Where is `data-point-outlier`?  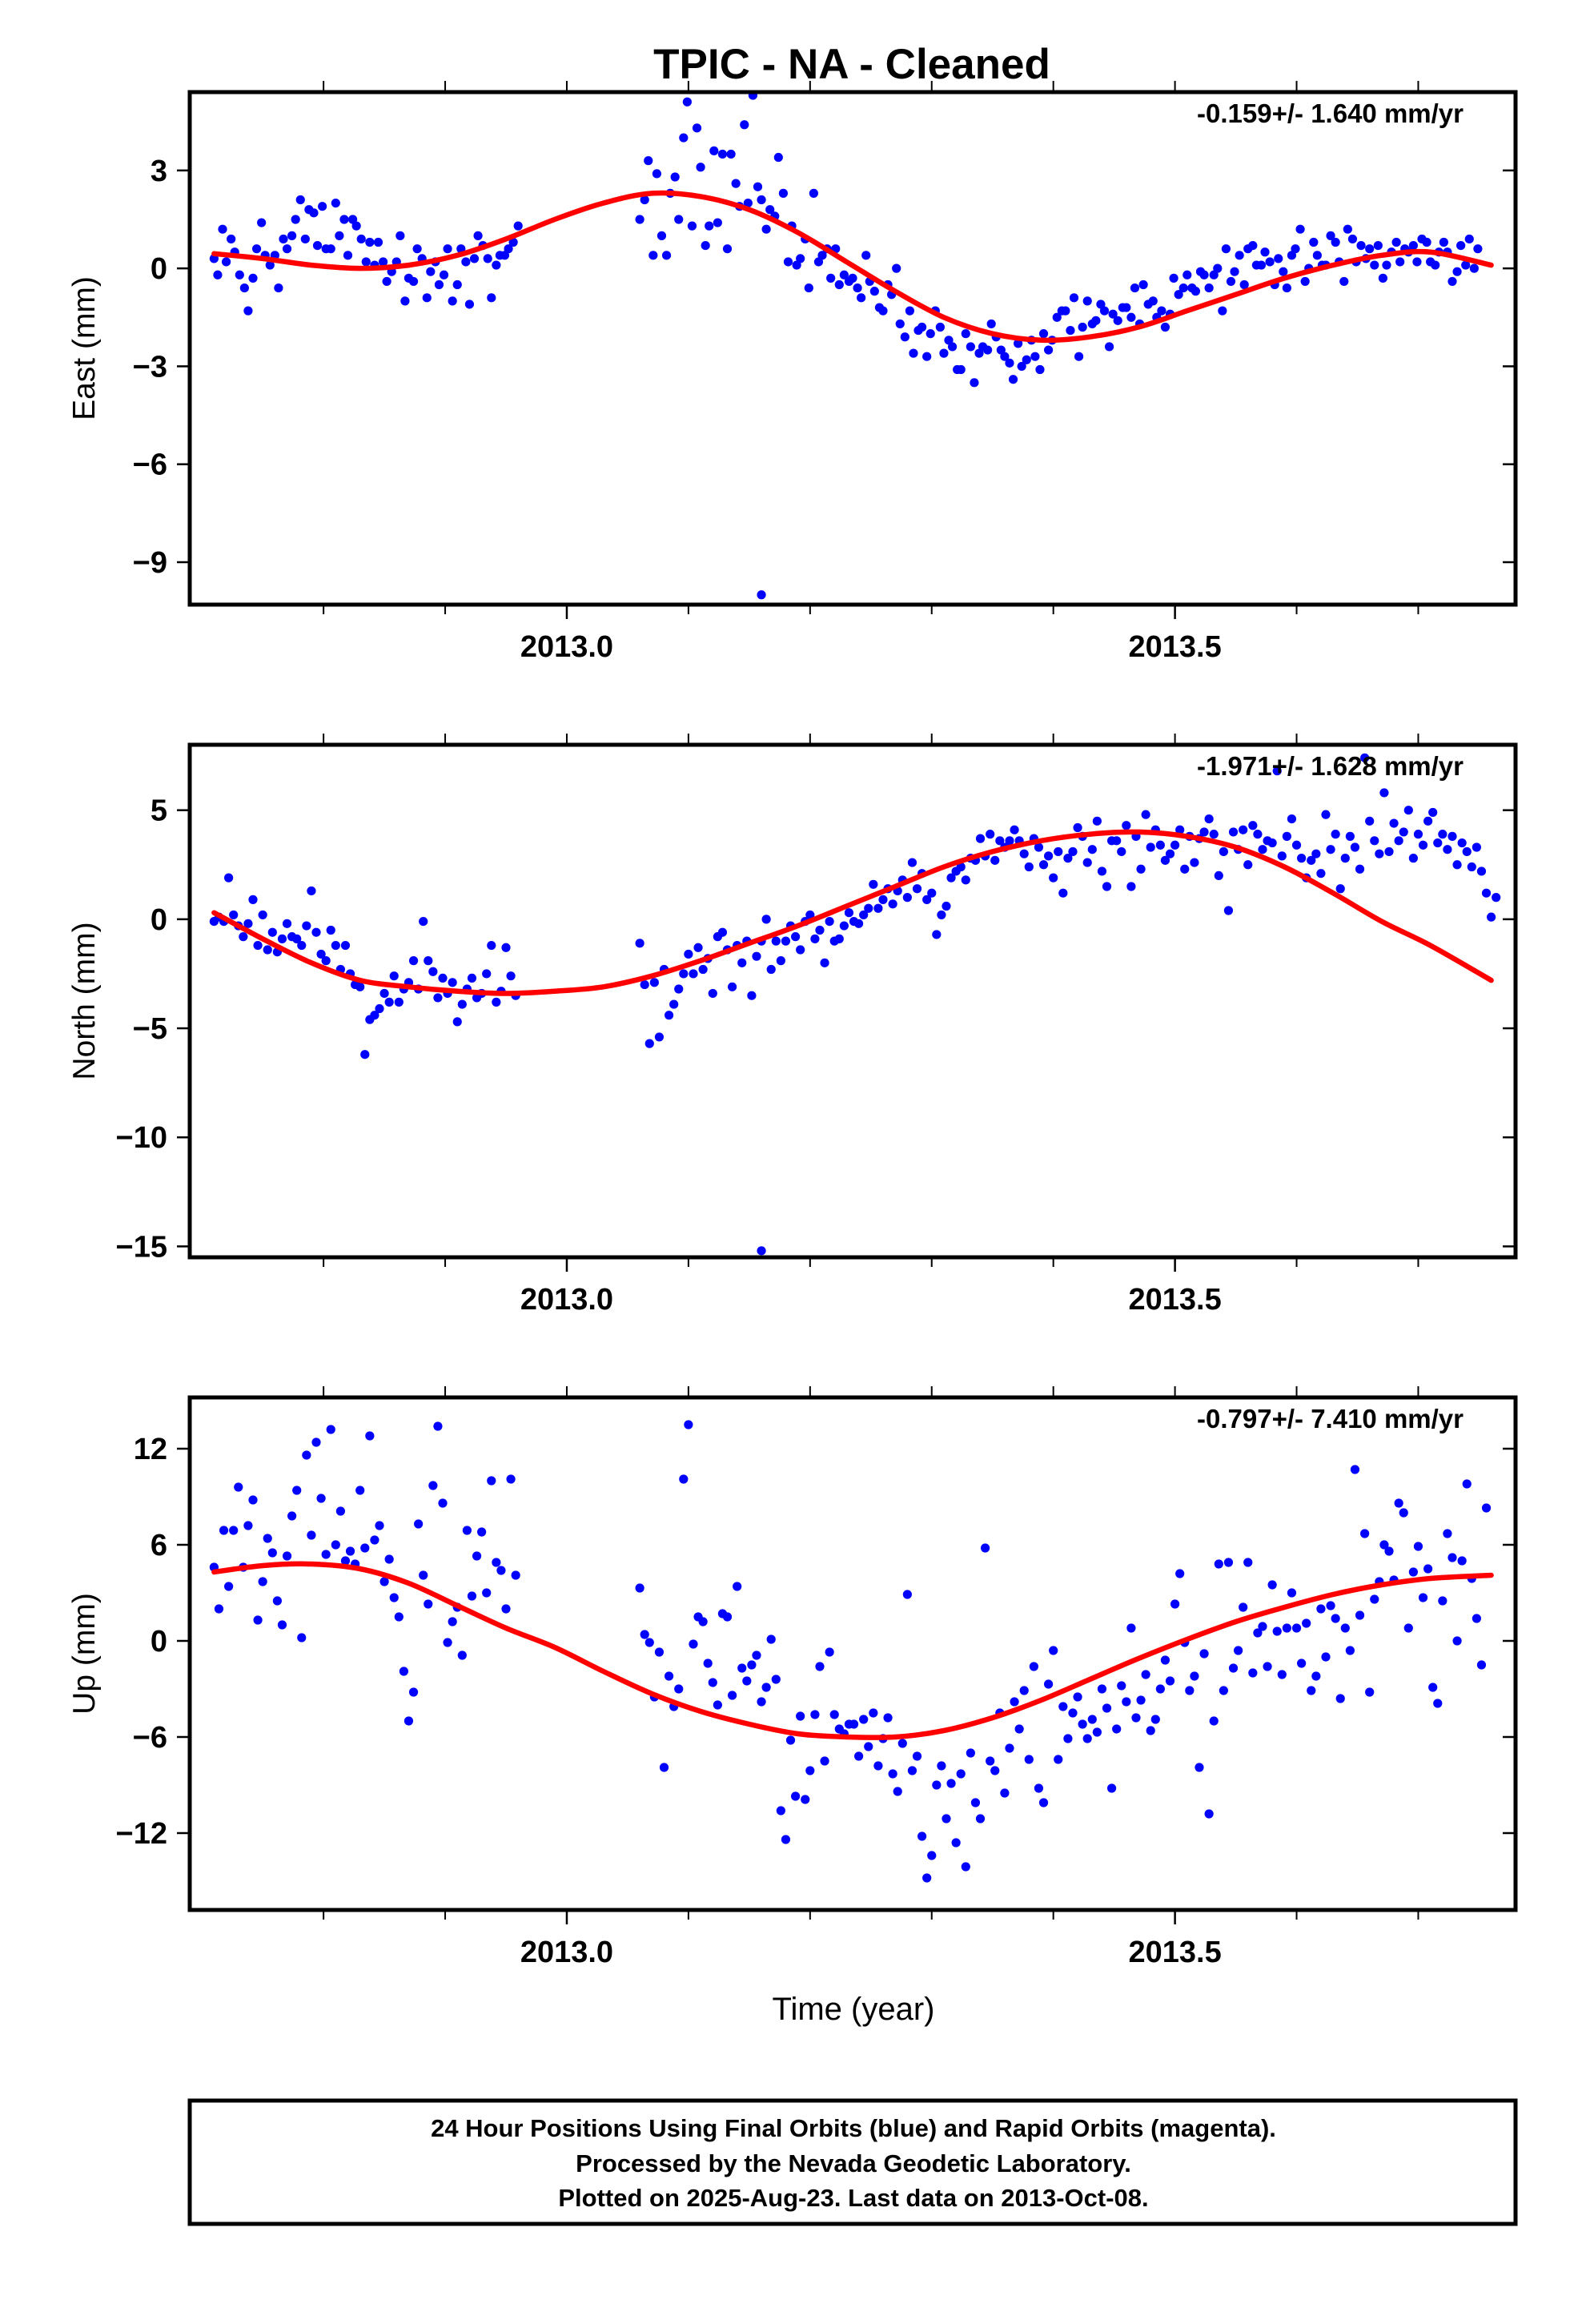
data-point-outlier is located at coordinates (762, 595).